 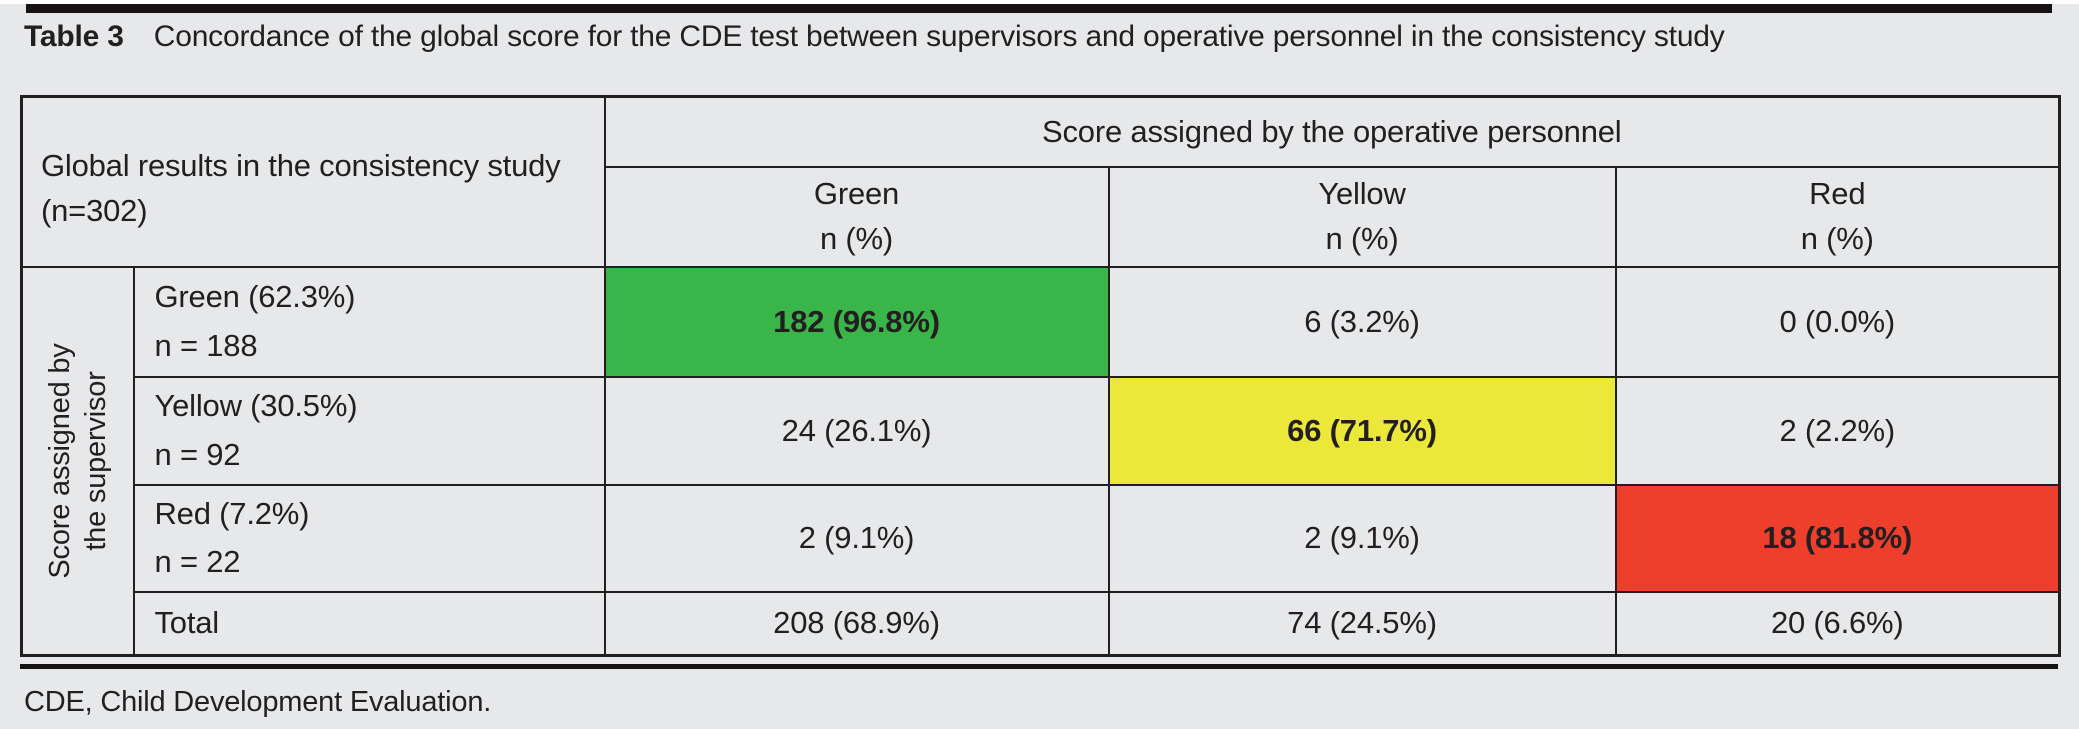 I want to click on page-top-margin, so click(x=1039, y=2).